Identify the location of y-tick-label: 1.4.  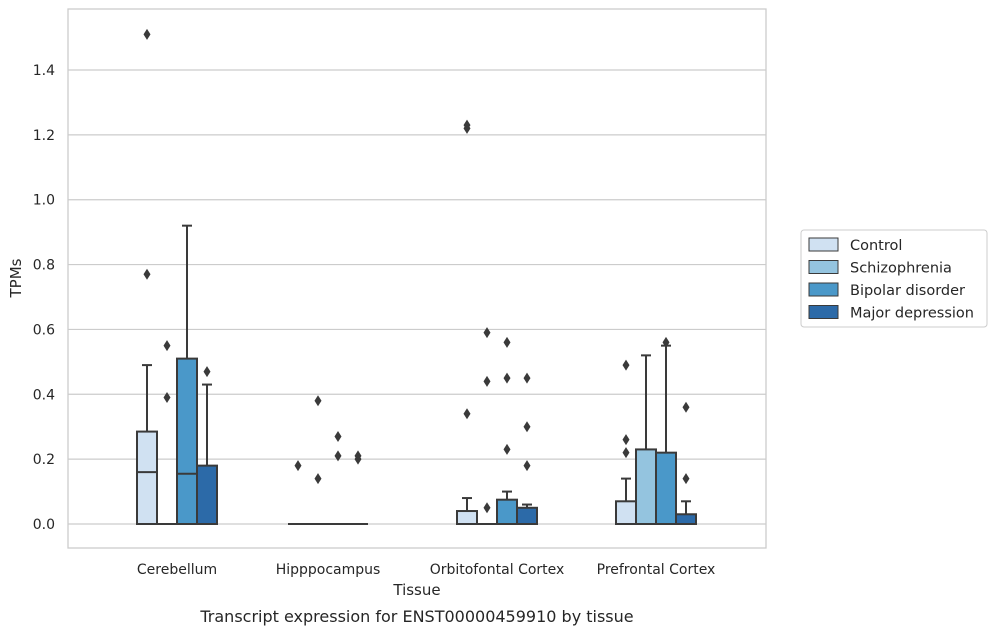
(44, 71).